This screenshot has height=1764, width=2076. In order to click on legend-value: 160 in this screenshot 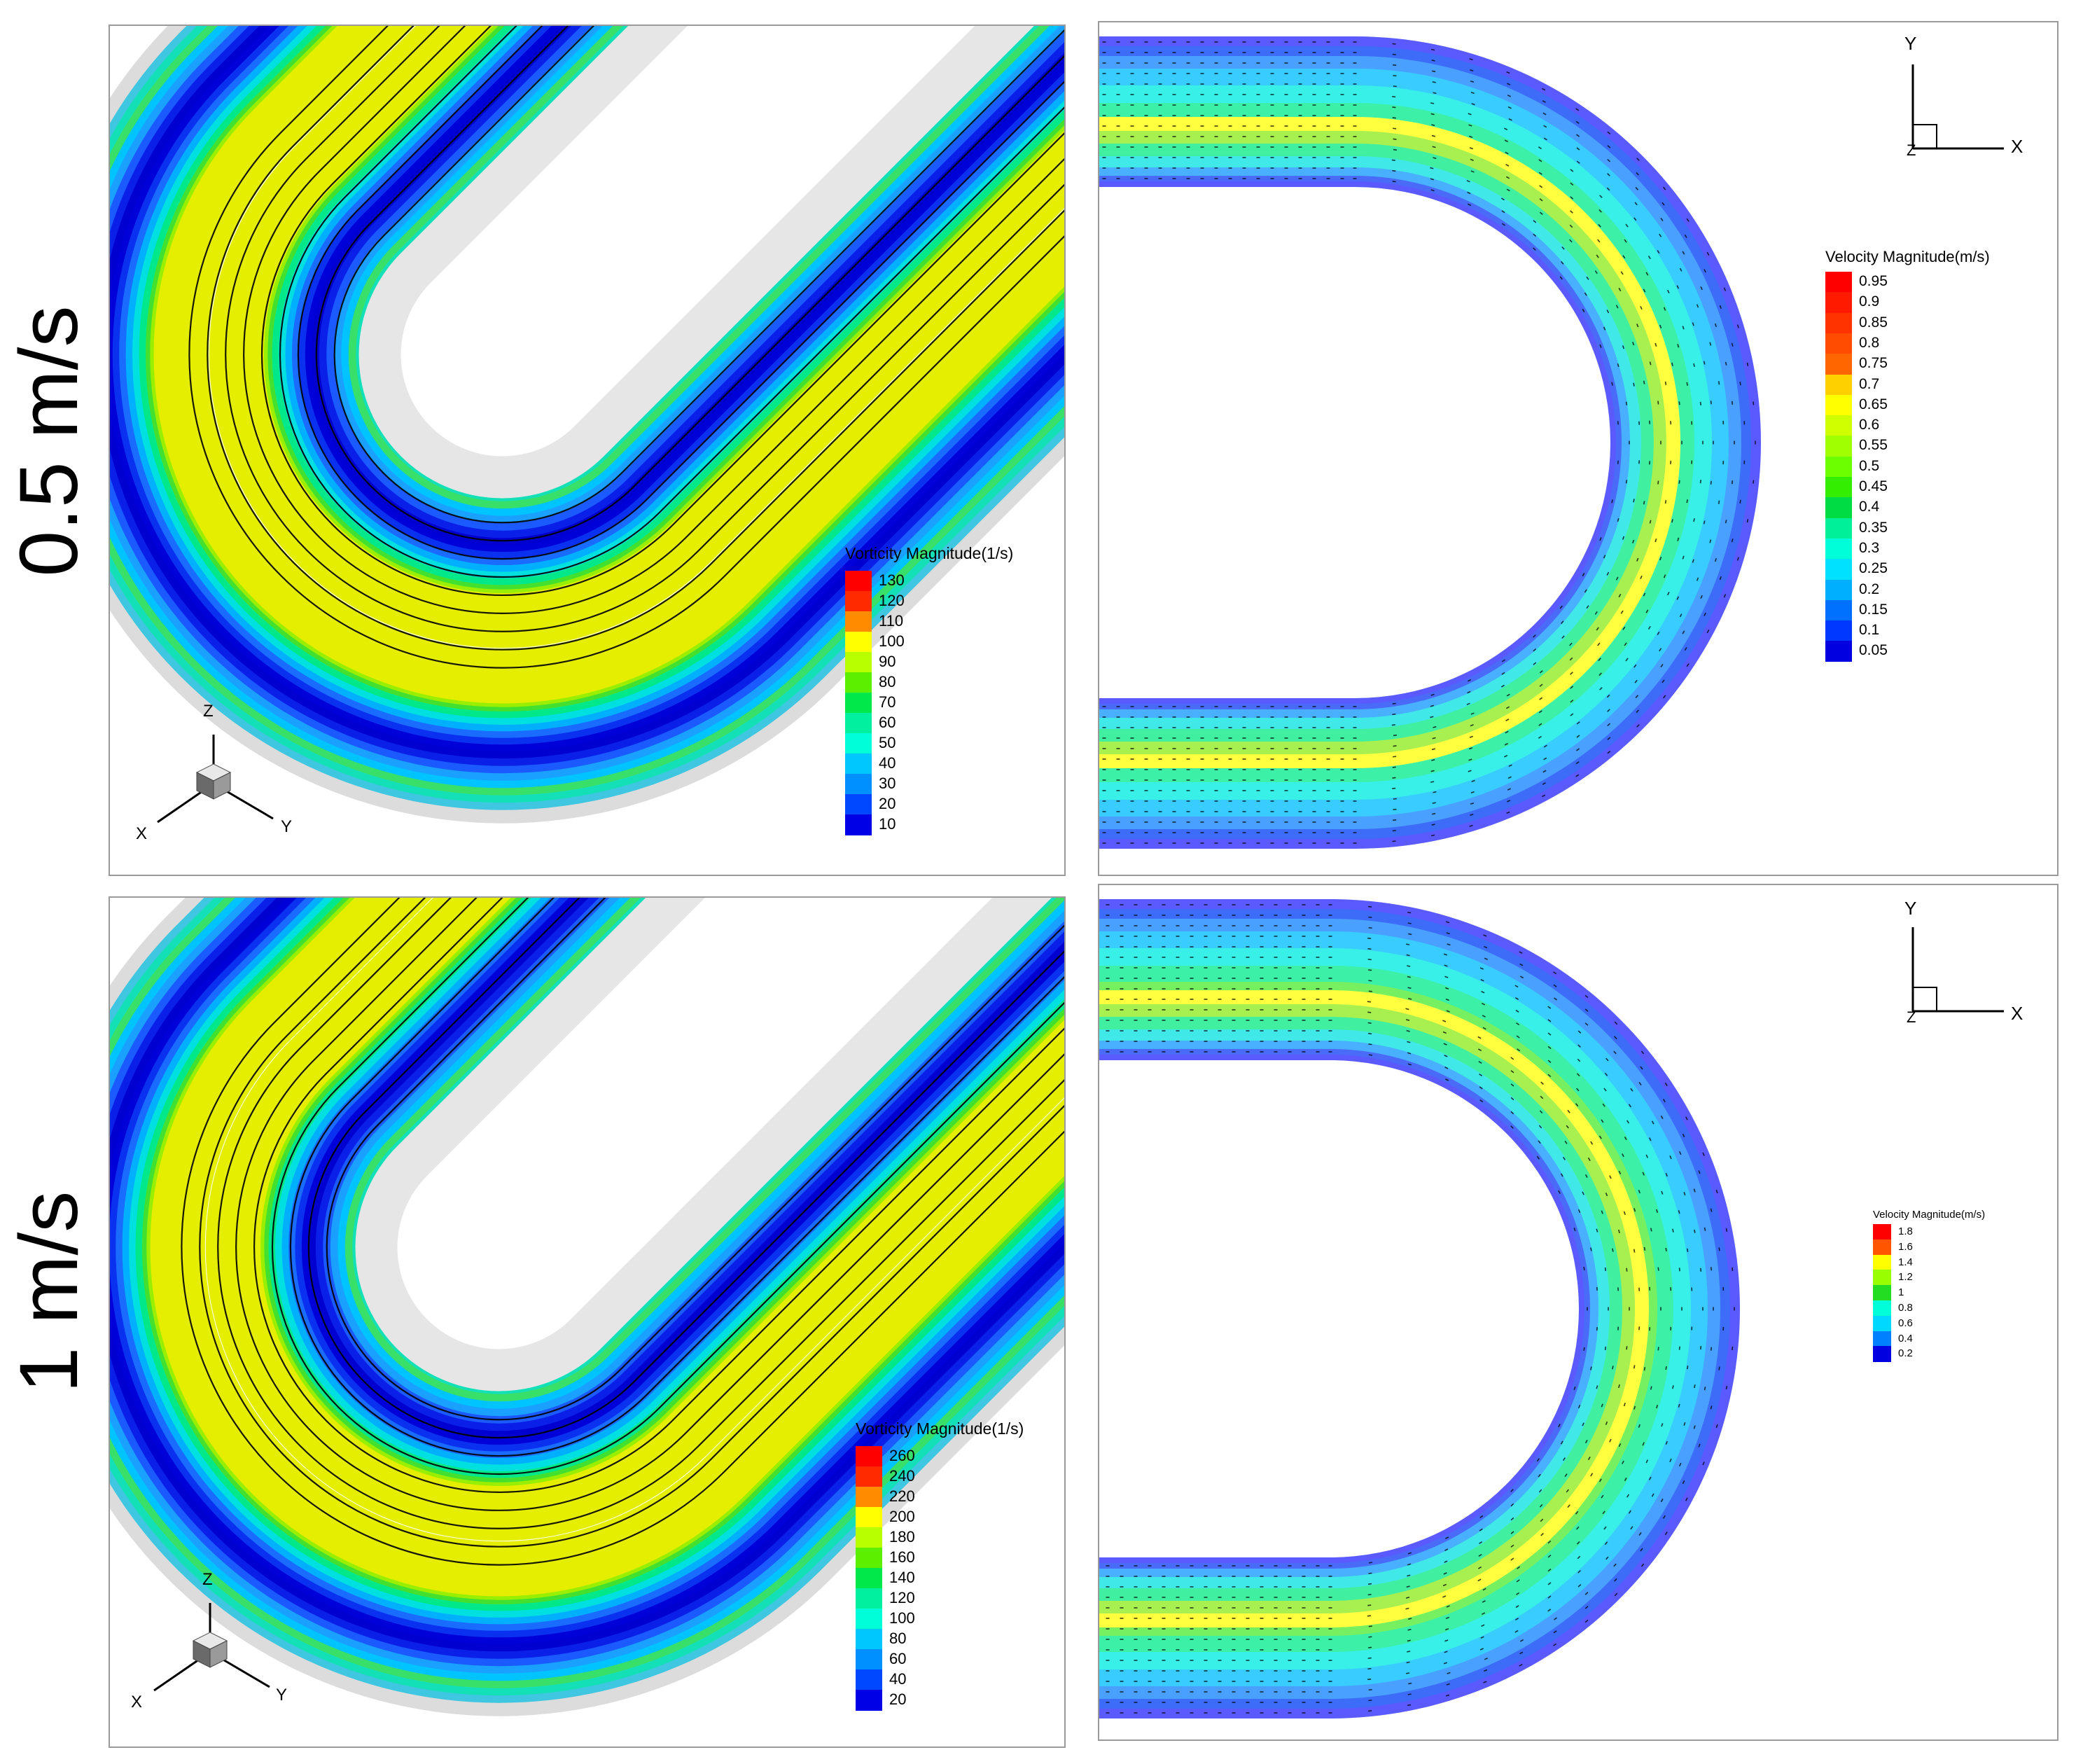, I will do `click(902, 1557)`.